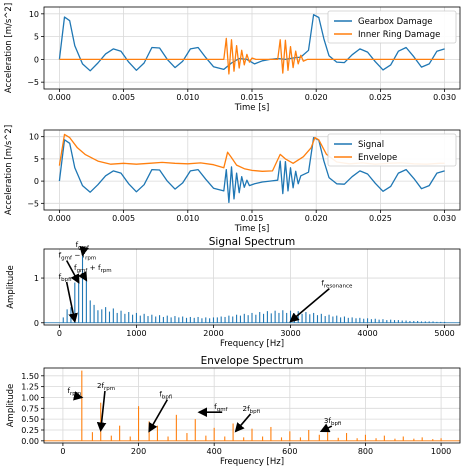 This screenshot has height=474, width=474. I want to click on annotation-label: 2fbpfi, so click(252, 409).